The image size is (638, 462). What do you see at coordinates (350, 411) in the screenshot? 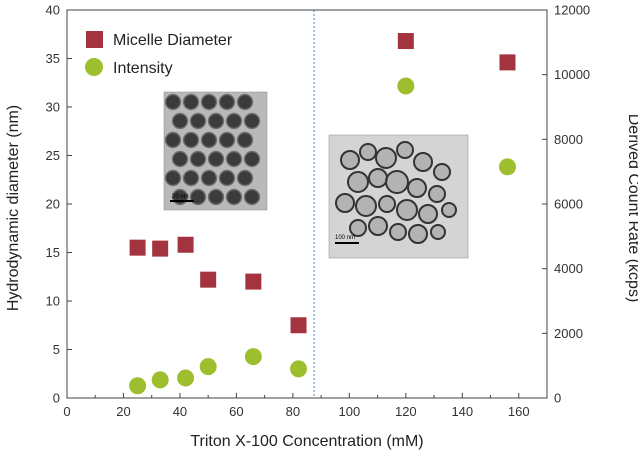
I see `x-tick-label: 100` at bounding box center [350, 411].